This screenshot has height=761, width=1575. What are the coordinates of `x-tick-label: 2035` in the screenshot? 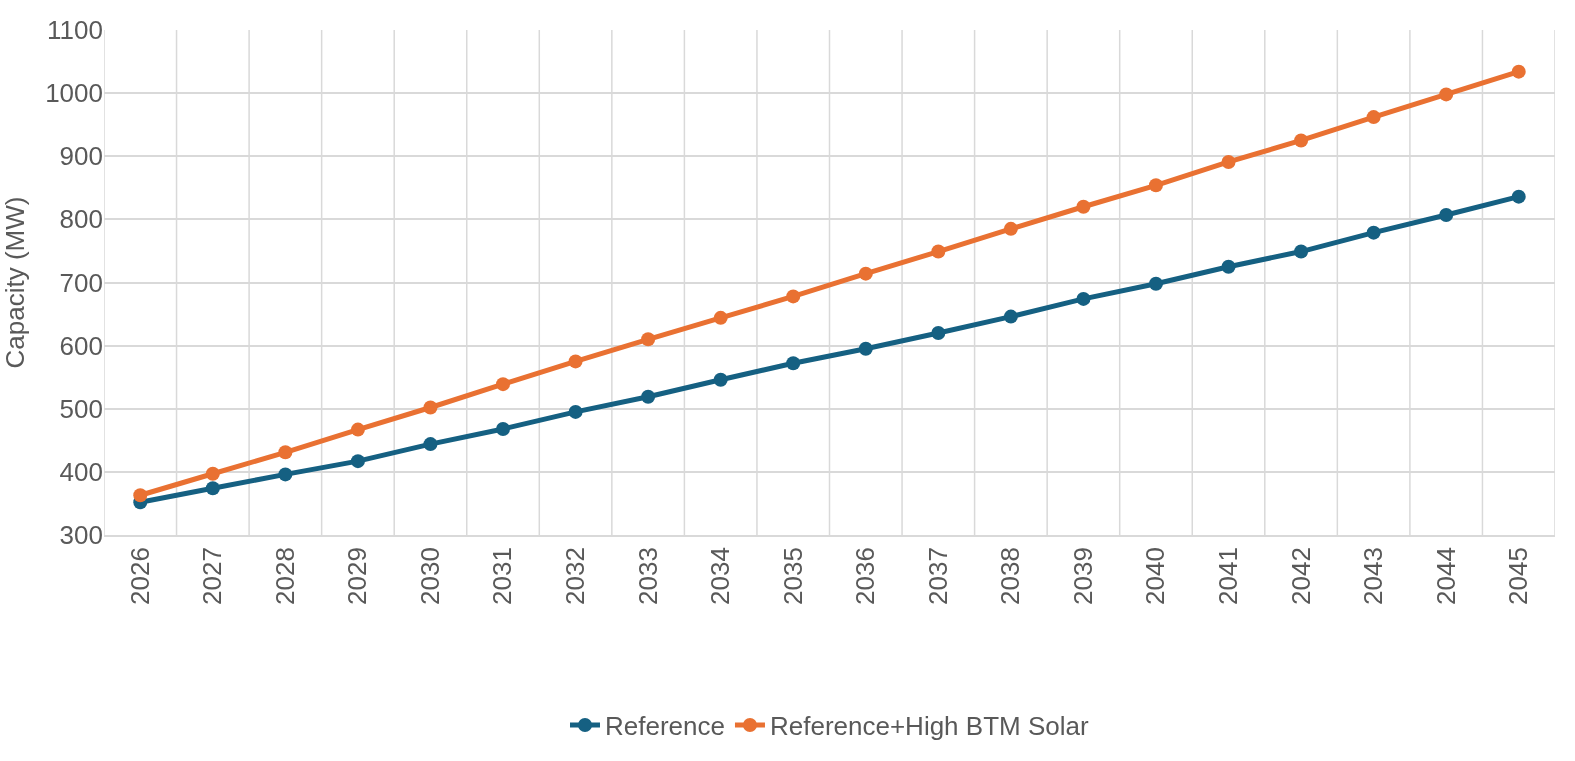 It's located at (792, 576).